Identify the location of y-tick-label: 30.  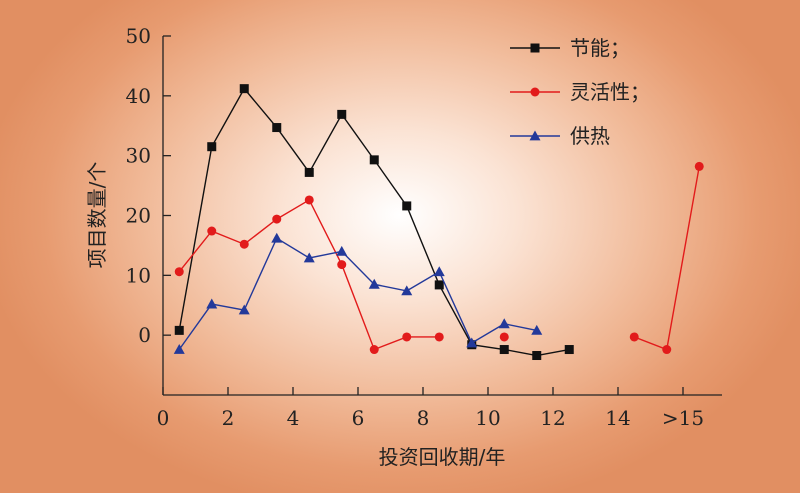
(138, 156).